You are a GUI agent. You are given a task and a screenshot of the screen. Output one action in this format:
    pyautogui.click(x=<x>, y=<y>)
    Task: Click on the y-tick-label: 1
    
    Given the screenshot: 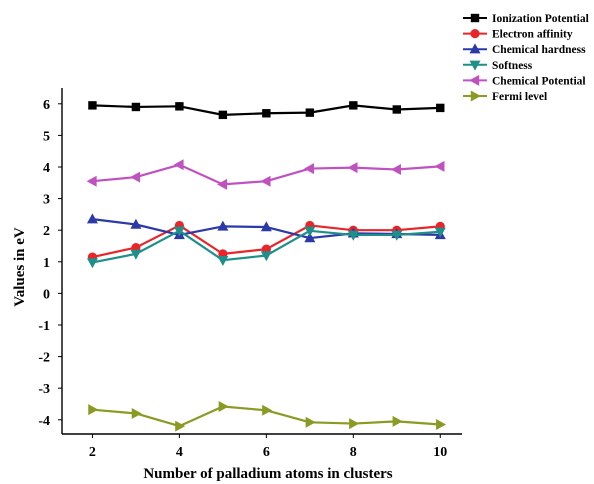 What is the action you would take?
    pyautogui.click(x=46, y=263)
    